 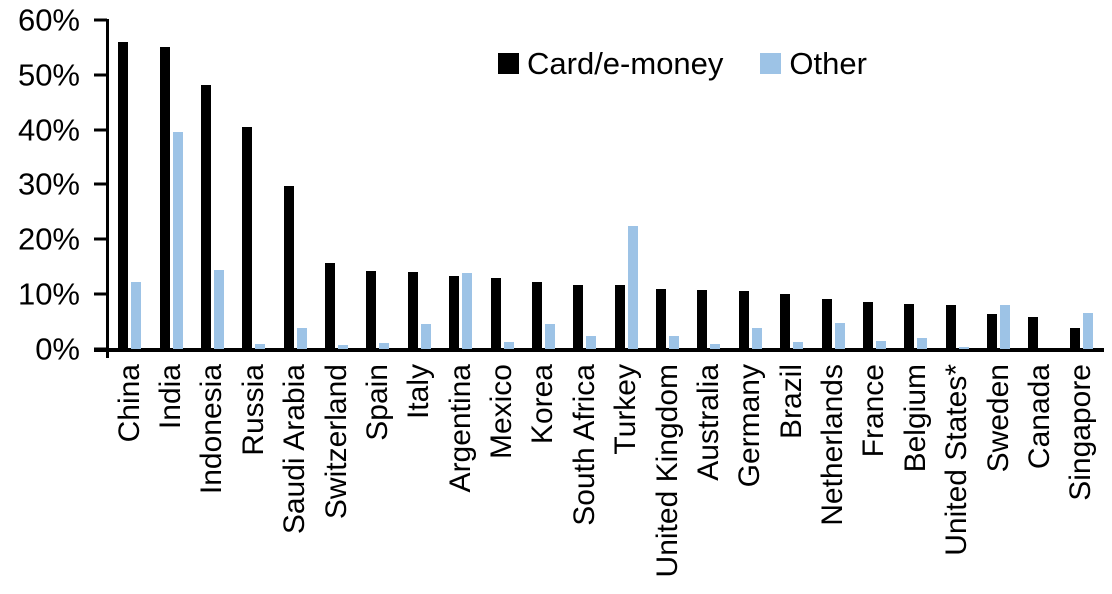 I want to click on bar-group-korea, so click(x=543, y=184).